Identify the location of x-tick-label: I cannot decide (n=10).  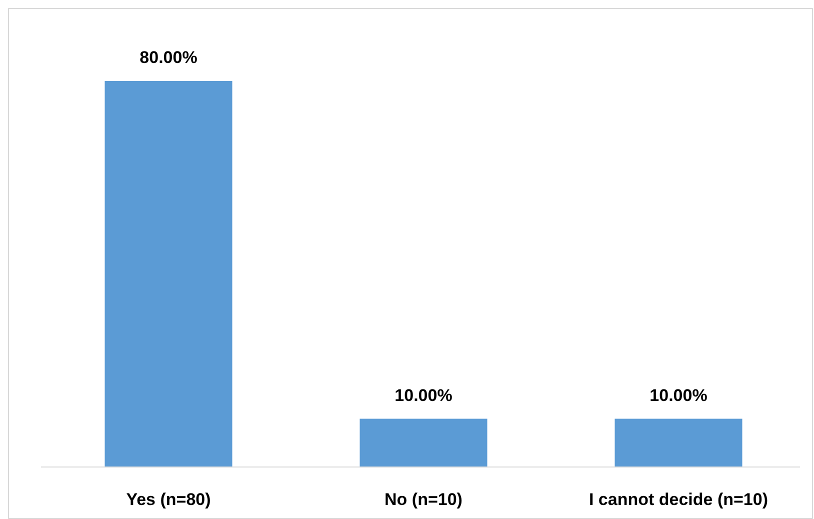
(678, 499).